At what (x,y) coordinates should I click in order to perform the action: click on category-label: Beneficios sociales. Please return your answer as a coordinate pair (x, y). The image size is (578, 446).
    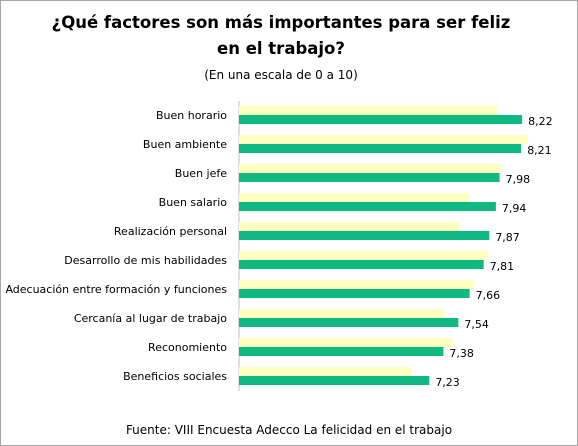
    Looking at the image, I should click on (175, 376).